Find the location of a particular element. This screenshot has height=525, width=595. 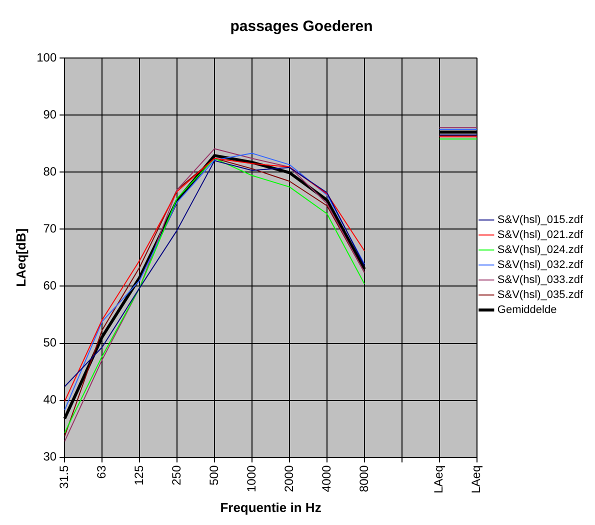

y-tick-label: 50 is located at coordinates (50, 343).